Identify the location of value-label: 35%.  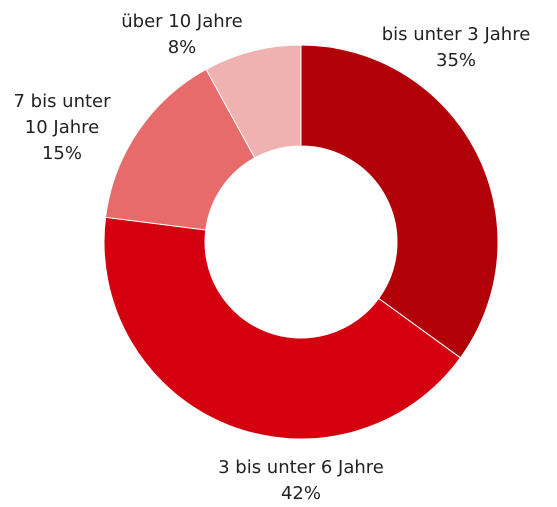
(456, 60).